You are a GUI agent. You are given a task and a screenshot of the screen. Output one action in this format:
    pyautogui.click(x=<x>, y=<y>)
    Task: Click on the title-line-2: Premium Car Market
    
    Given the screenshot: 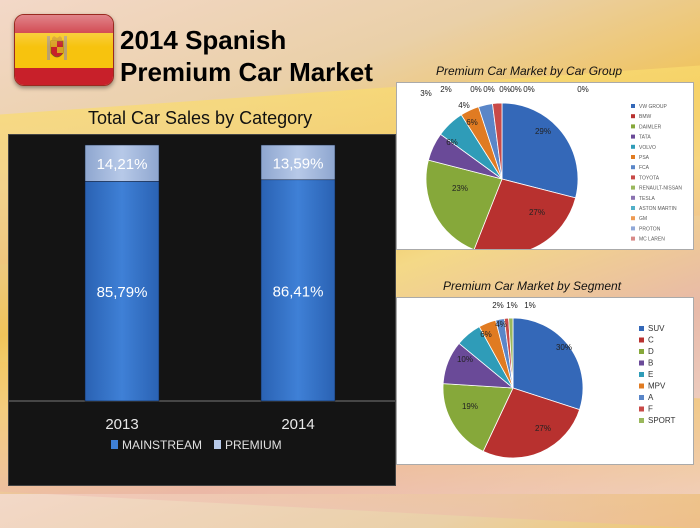 What is the action you would take?
    pyautogui.click(x=246, y=72)
    